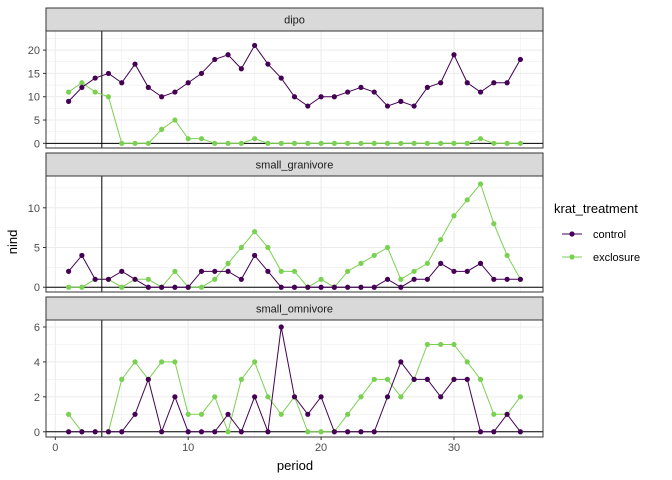 The width and height of the screenshot is (672, 480). Describe the element at coordinates (594, 235) in the screenshot. I see `legend-entry-control: control` at that location.